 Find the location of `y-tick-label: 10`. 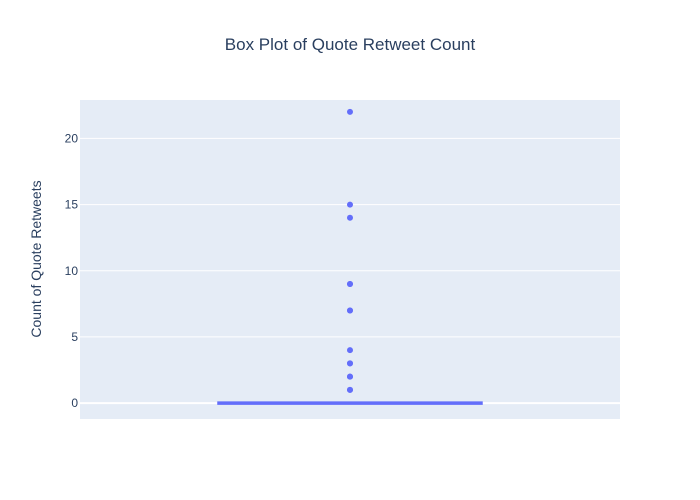

y-tick-label: 10 is located at coordinates (72, 271).